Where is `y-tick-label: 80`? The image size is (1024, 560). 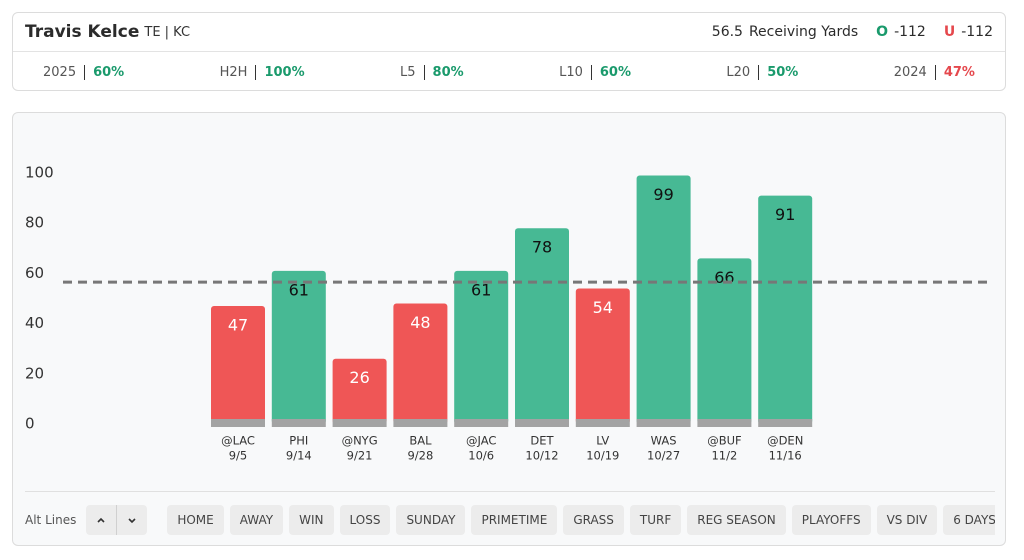 y-tick-label: 80 is located at coordinates (34, 223).